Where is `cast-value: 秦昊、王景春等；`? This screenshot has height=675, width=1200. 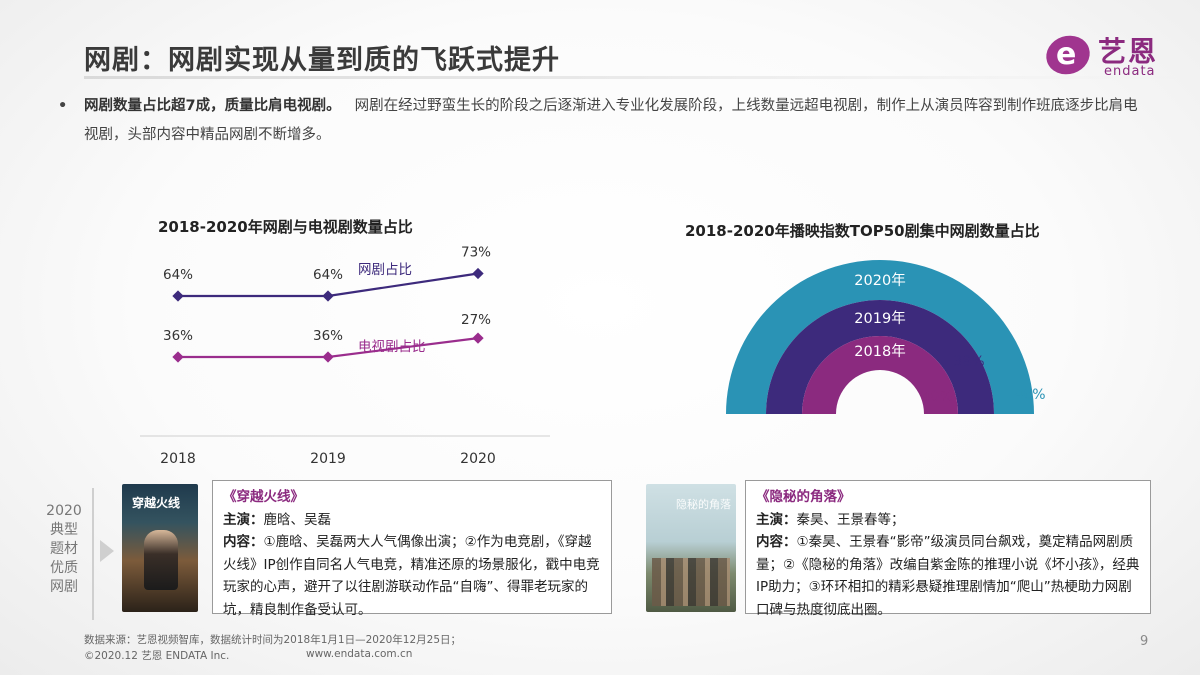 cast-value: 秦昊、王景春等； is located at coordinates (850, 519).